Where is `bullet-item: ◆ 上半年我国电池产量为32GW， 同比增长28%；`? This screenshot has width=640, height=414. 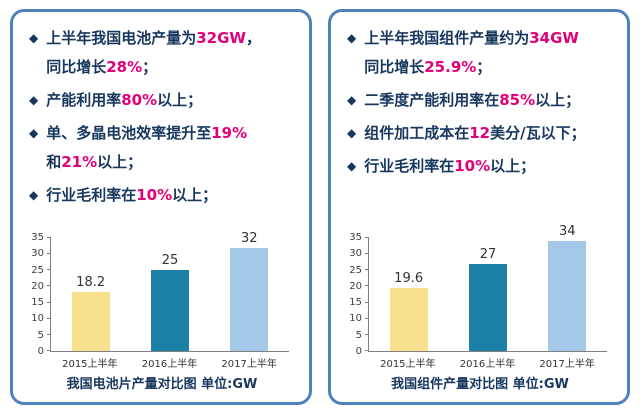 bullet-item: ◆ 上半年我国电池产量为32GW， 同比增长28%； is located at coordinates (163, 53).